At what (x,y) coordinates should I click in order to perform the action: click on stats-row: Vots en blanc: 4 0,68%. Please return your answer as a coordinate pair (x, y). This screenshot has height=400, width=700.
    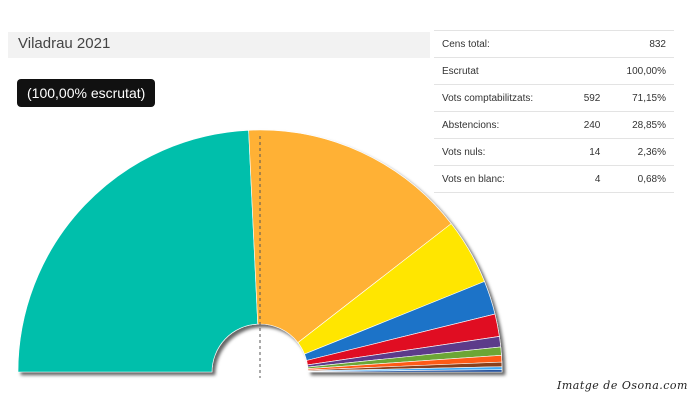
    Looking at the image, I should click on (554, 179).